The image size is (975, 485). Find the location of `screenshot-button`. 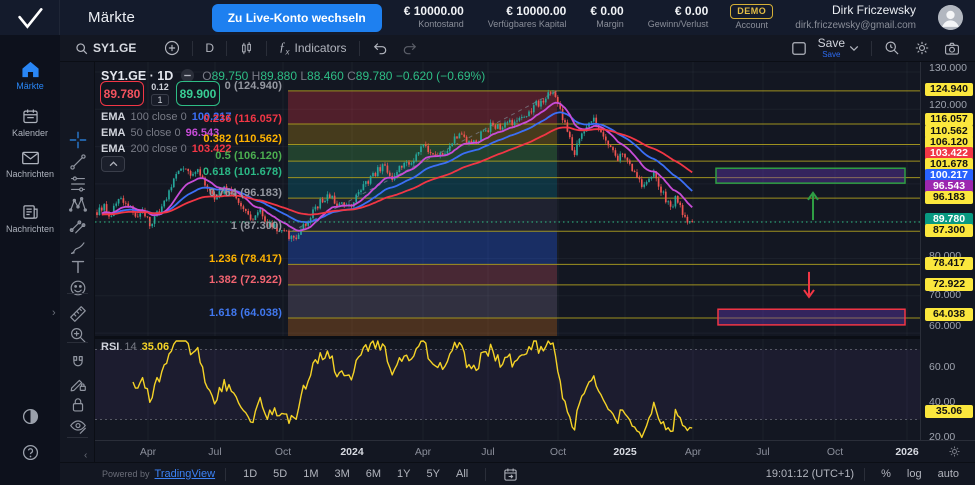

screenshot-button is located at coordinates (952, 48).